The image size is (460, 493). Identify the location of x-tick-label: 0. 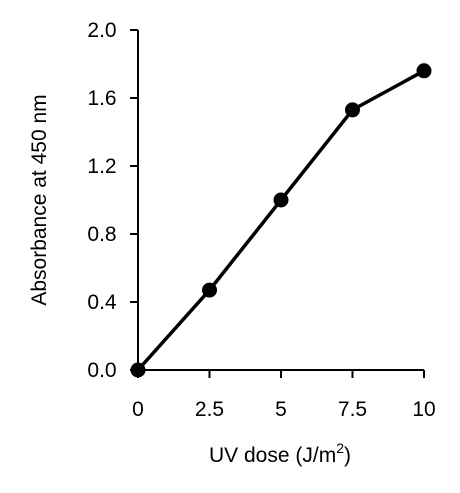
(138, 409).